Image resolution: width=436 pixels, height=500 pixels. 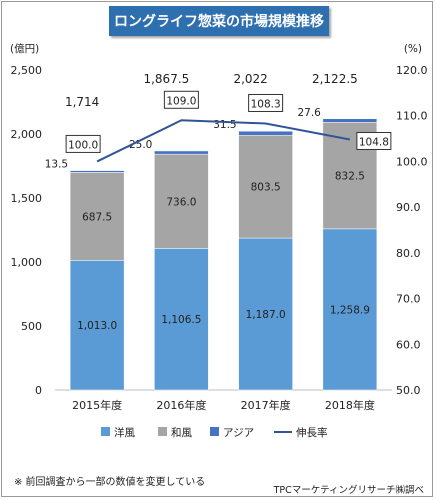 What do you see at coordinates (27, 262) in the screenshot?
I see `y-tick-label: 1,000` at bounding box center [27, 262].